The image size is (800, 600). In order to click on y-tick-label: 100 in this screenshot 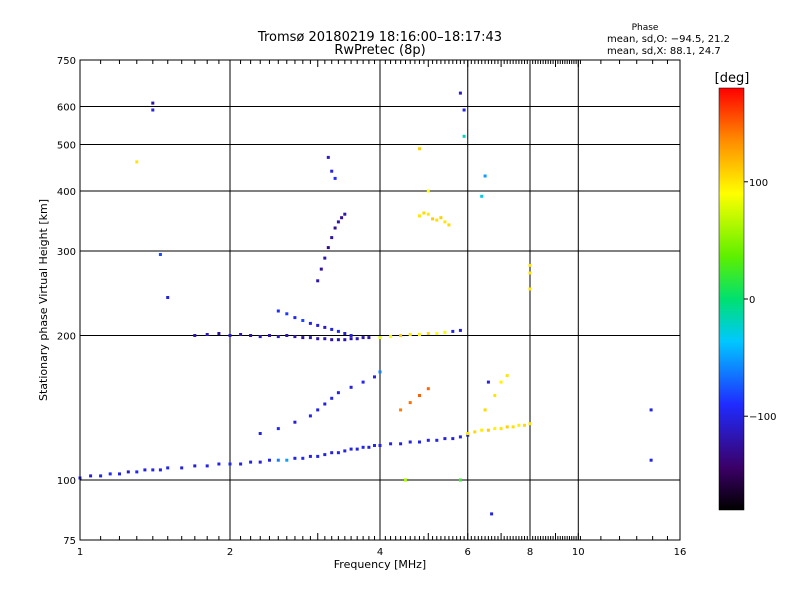, I will do `click(66, 481)`.